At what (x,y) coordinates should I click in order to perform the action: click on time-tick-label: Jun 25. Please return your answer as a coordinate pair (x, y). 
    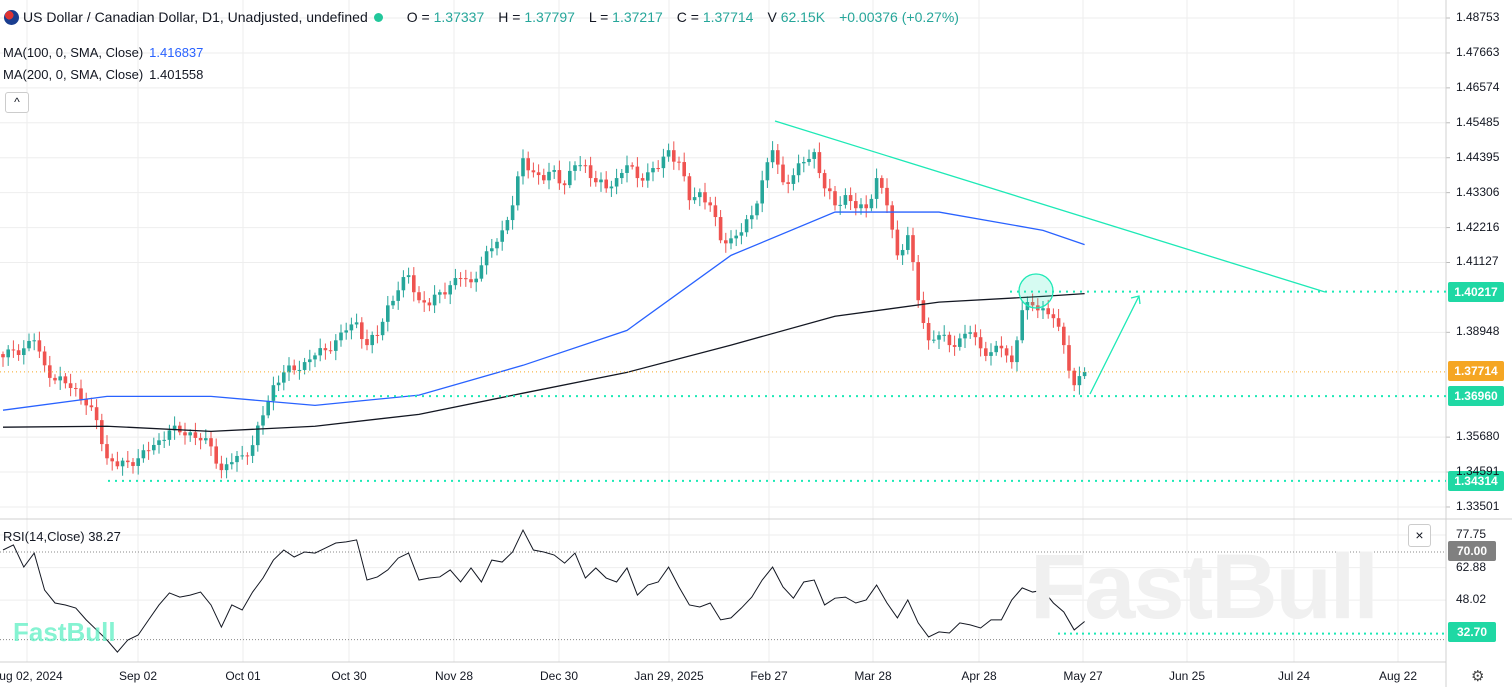
    Looking at the image, I should click on (1187, 676).